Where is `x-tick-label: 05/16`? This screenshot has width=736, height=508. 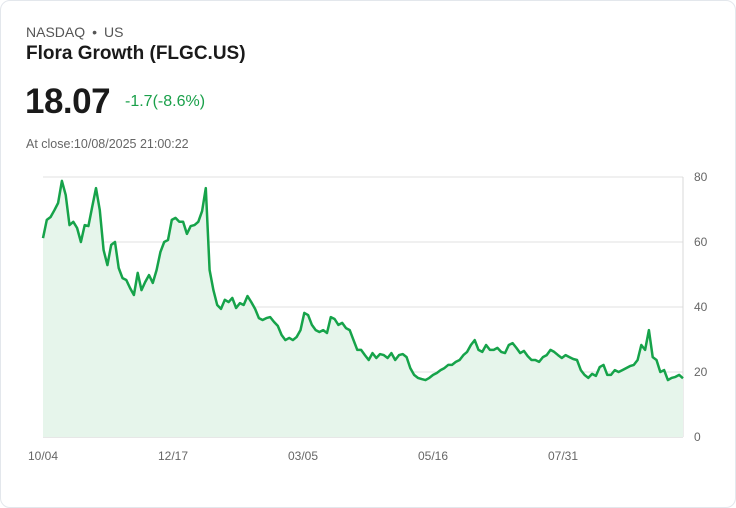 x-tick-label: 05/16 is located at coordinates (433, 456).